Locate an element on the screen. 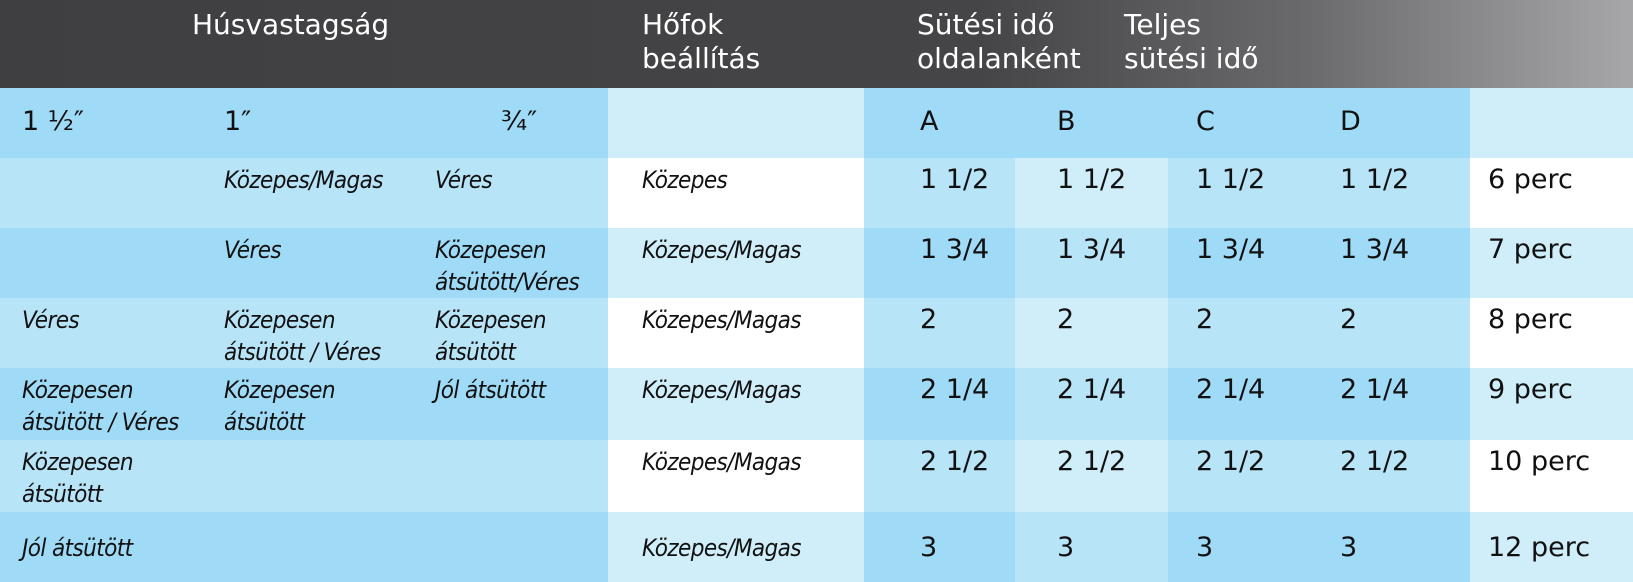  cell-time-c: 1 1/2 is located at coordinates (1243, 193).